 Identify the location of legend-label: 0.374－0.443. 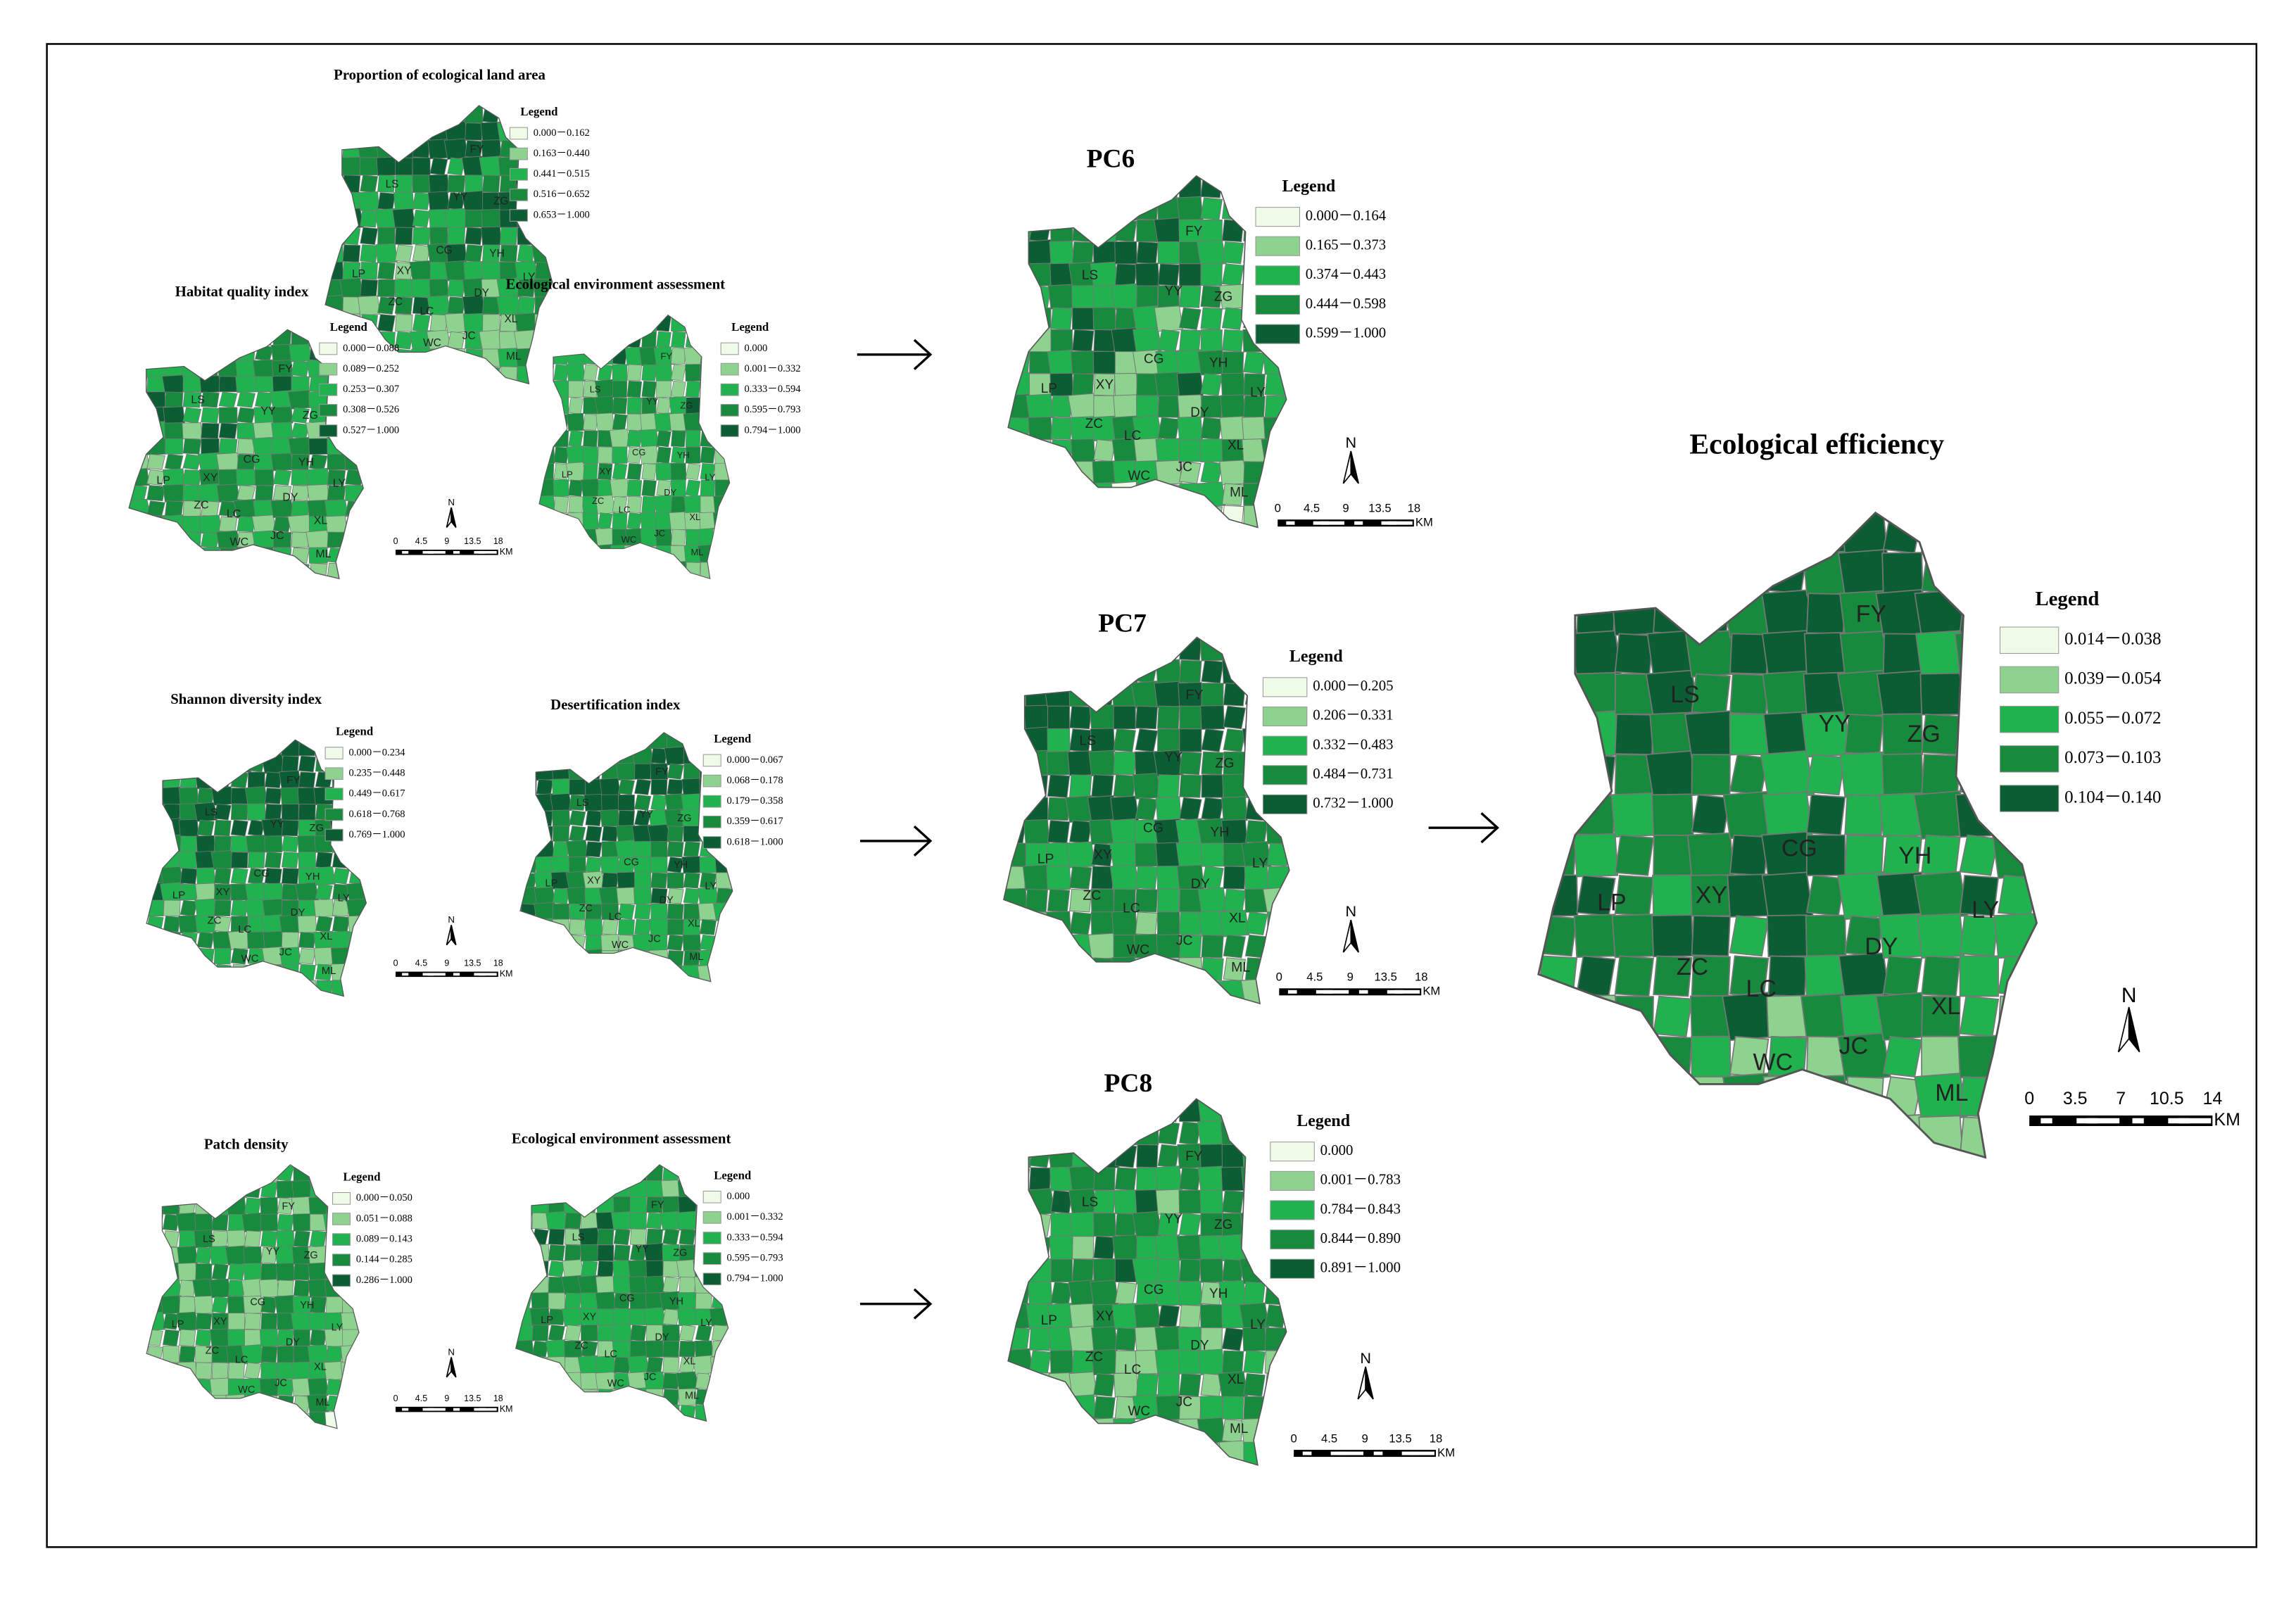
(1346, 273).